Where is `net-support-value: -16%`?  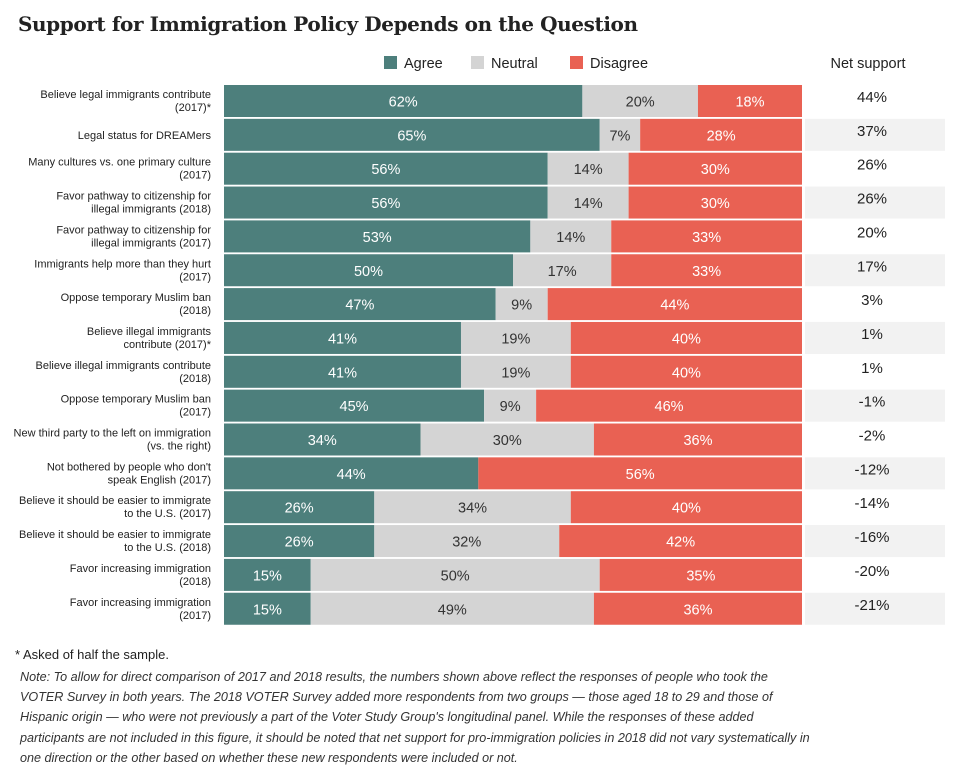
net-support-value: -16% is located at coordinates (871, 537).